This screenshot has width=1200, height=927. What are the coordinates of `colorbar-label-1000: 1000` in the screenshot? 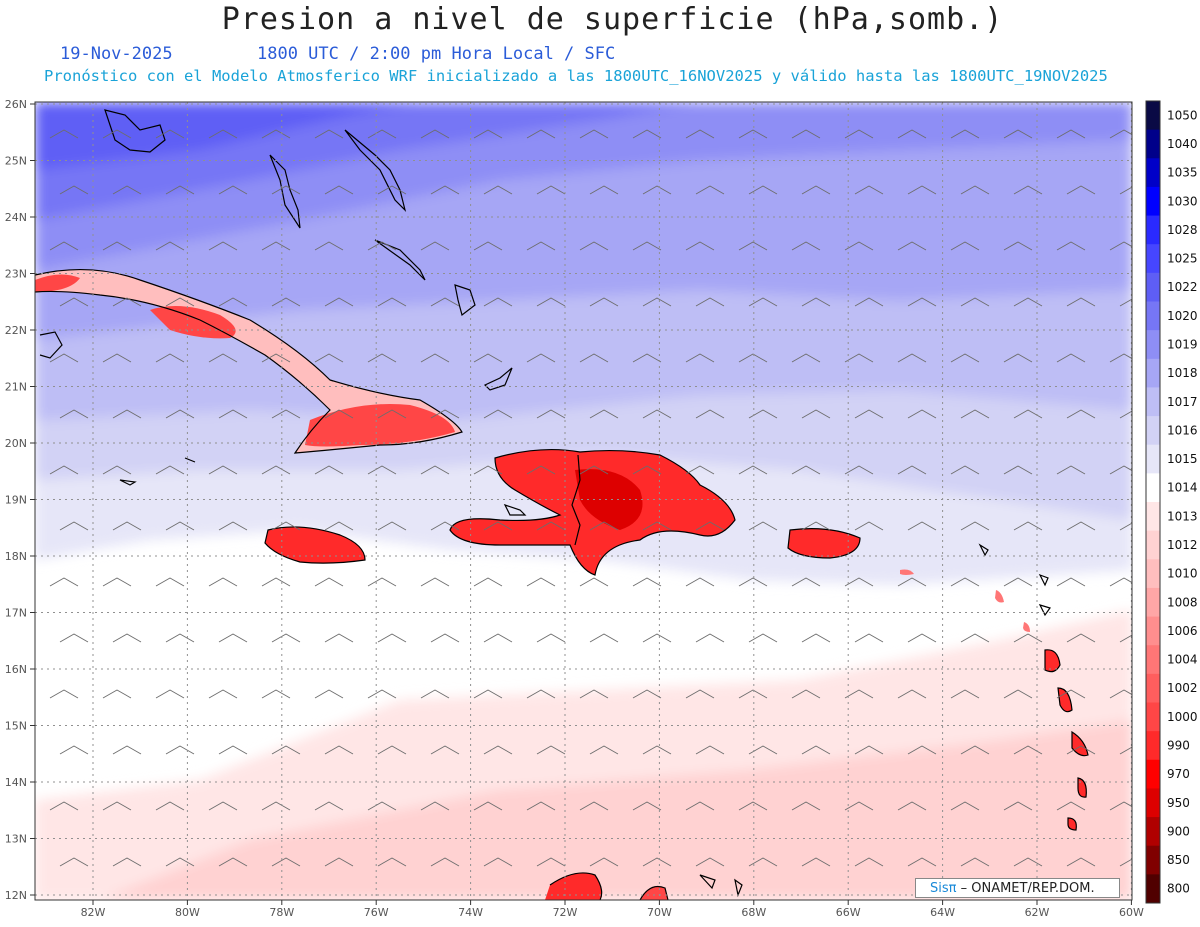 It's located at (1182, 717).